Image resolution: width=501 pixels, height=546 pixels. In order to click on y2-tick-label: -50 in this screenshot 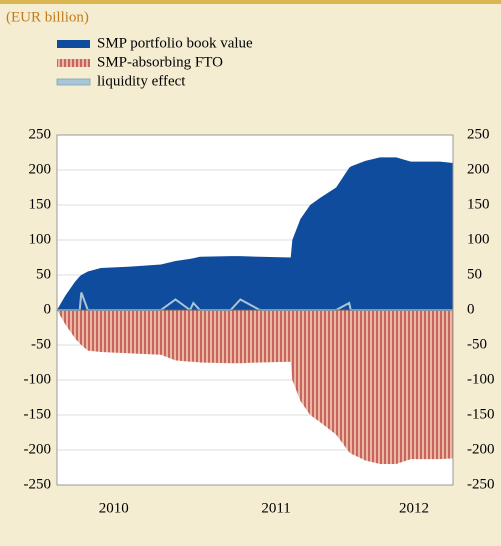, I will do `click(477, 344)`.